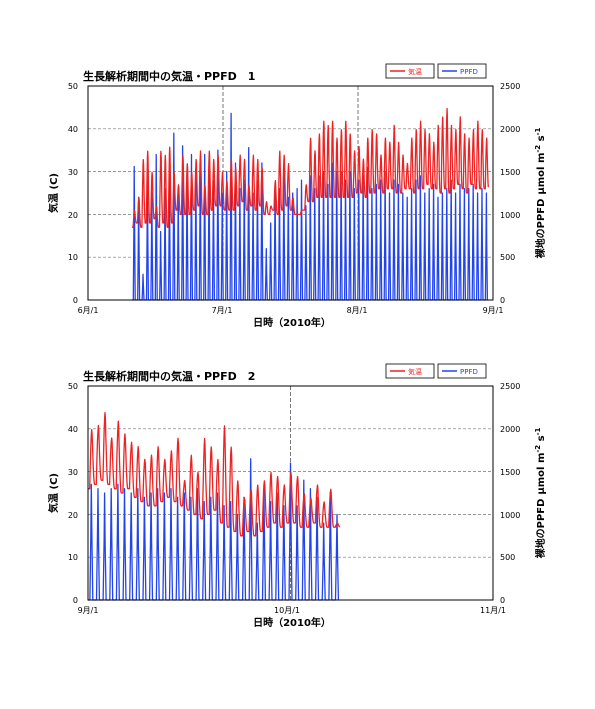 This screenshot has width=595, height=709. What do you see at coordinates (73, 472) in the screenshot?
I see `chart-2-y-tick-30: 30` at bounding box center [73, 472].